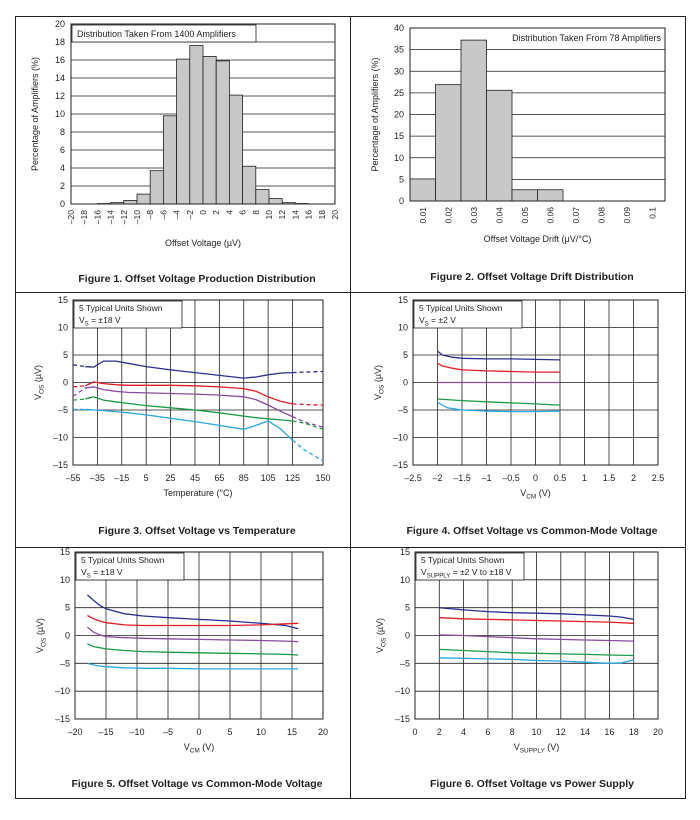 The image size is (700, 820). What do you see at coordinates (658, 478) in the screenshot?
I see `x-tick-label: 2.5` at bounding box center [658, 478].